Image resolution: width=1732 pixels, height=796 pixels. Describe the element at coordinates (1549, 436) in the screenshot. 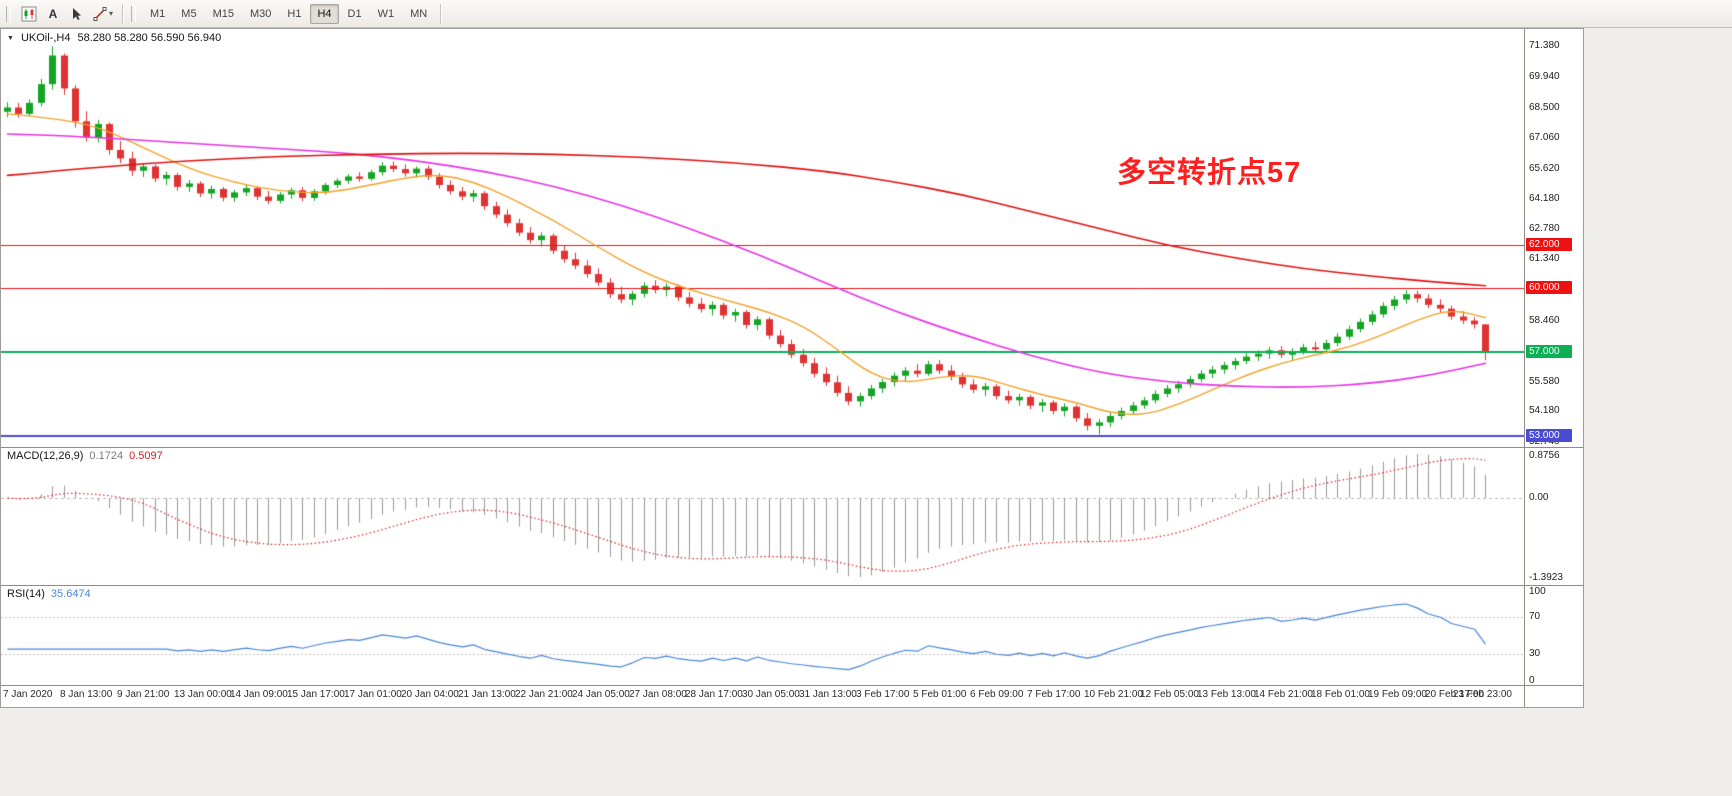

I see `price-level-tag: 53.000` at that location.